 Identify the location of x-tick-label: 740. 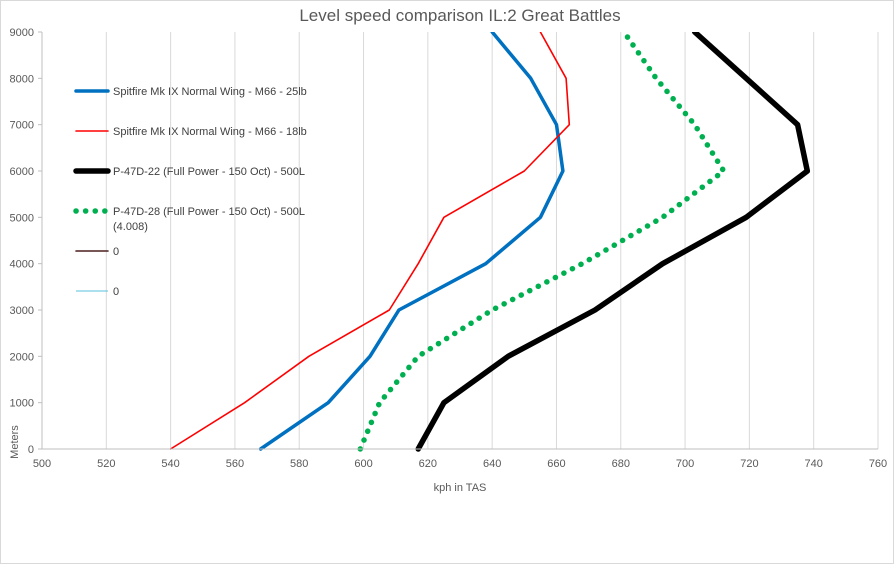
(814, 464).